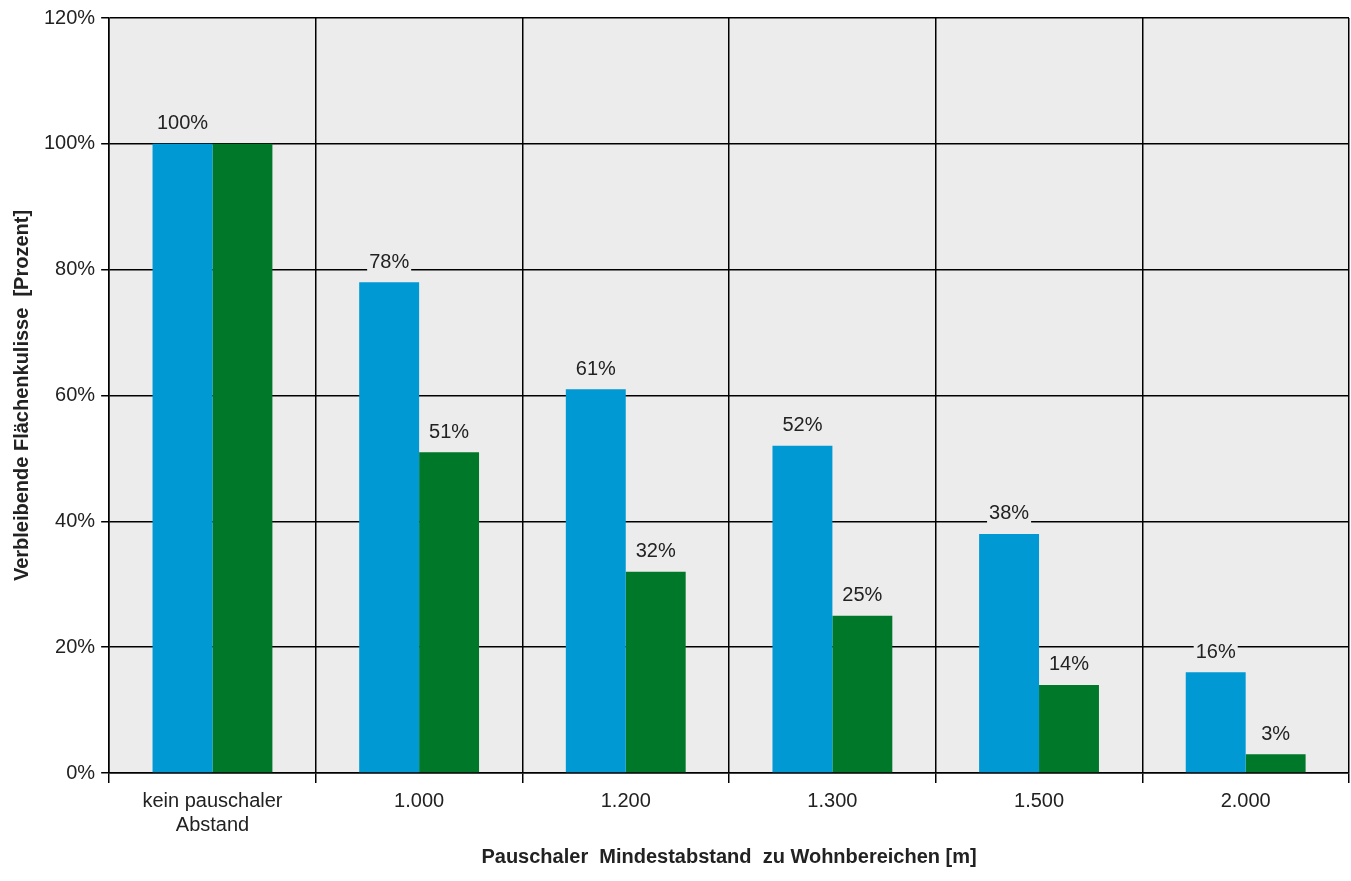  What do you see at coordinates (212, 811) in the screenshot?
I see `x-tick-label: kein pauschaler Abstand` at bounding box center [212, 811].